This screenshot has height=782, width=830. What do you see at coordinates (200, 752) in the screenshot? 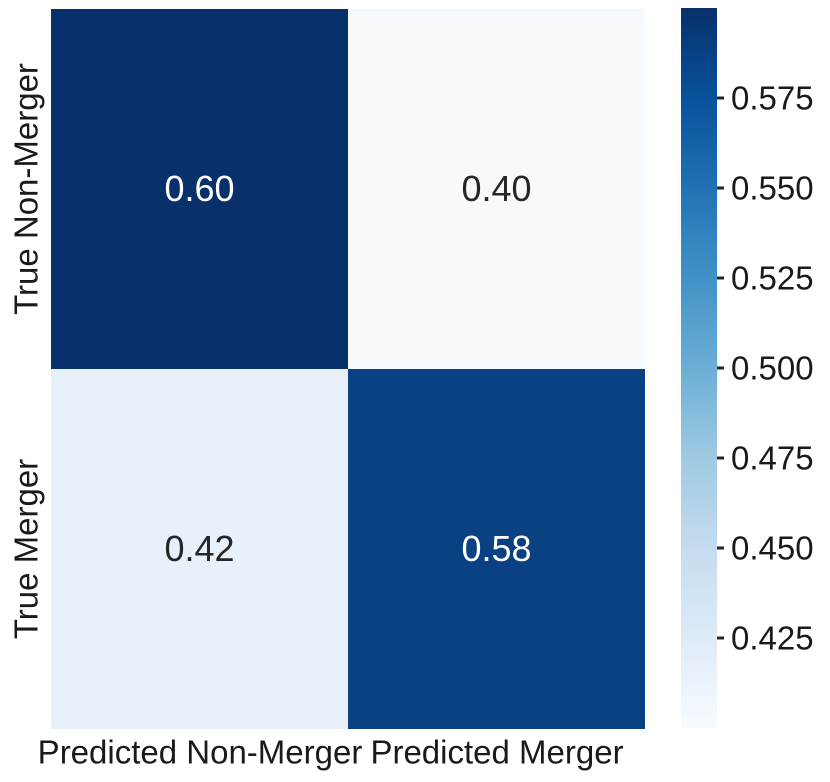
I see `x-axis-tick-label-predicted-nonmerger: Predicted Non-Merger` at bounding box center [200, 752].